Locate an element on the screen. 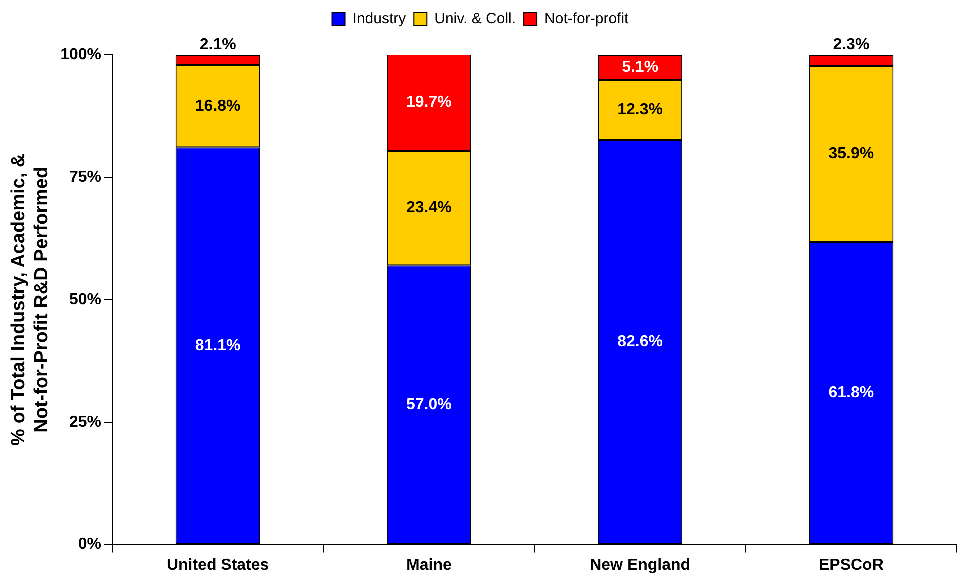  data-label: 61.8% is located at coordinates (851, 393).